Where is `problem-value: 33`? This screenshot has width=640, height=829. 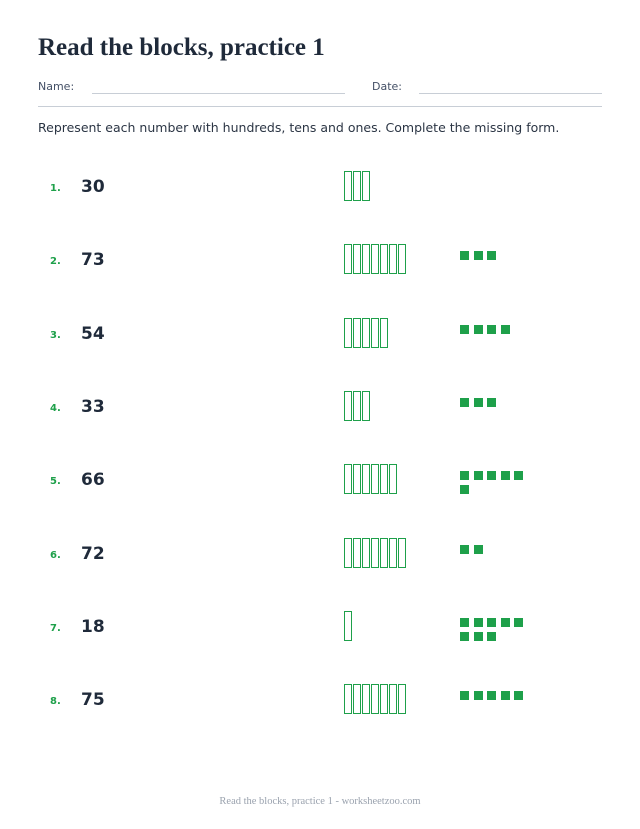
problem-value: 33 is located at coordinates (93, 407).